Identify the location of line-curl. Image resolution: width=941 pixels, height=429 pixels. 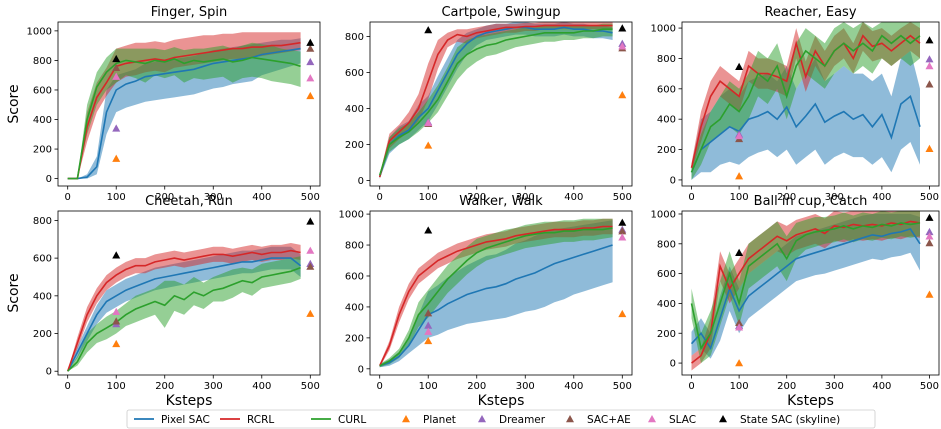
(496, 297).